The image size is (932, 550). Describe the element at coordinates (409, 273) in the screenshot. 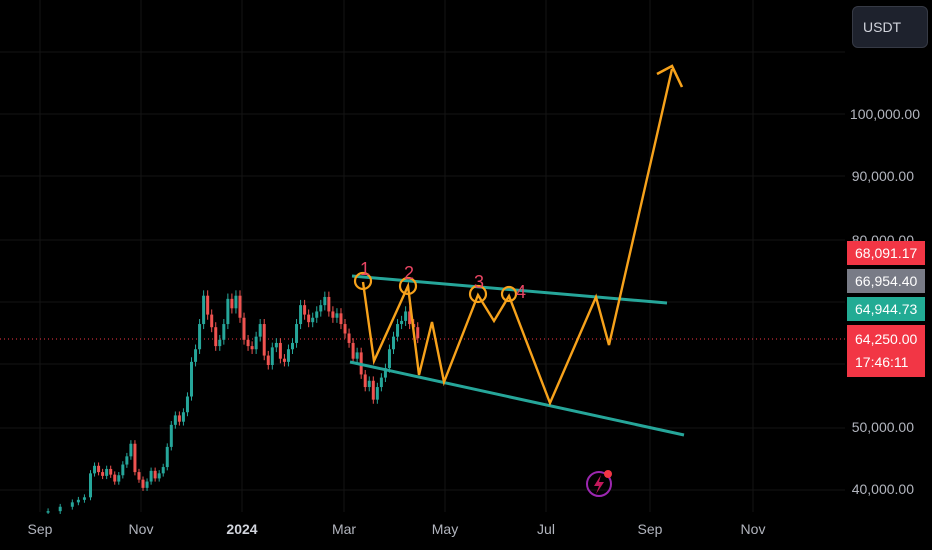

I see `pattern-label-2: 2` at that location.